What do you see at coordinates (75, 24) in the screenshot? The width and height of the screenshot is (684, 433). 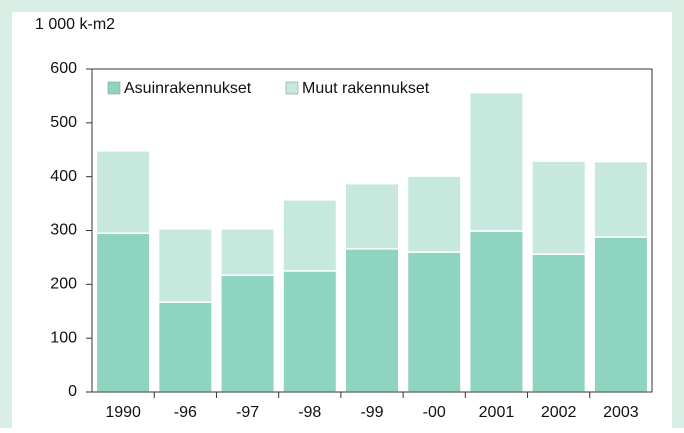 I see `chart-title: 1 000 k-m2` at bounding box center [75, 24].